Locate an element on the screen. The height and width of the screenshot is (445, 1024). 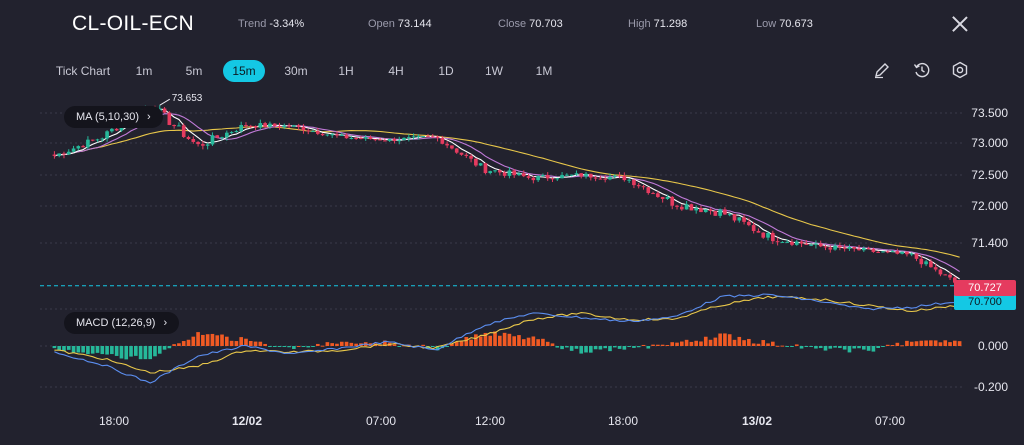
tf-1m-month: 1M is located at coordinates (544, 71).